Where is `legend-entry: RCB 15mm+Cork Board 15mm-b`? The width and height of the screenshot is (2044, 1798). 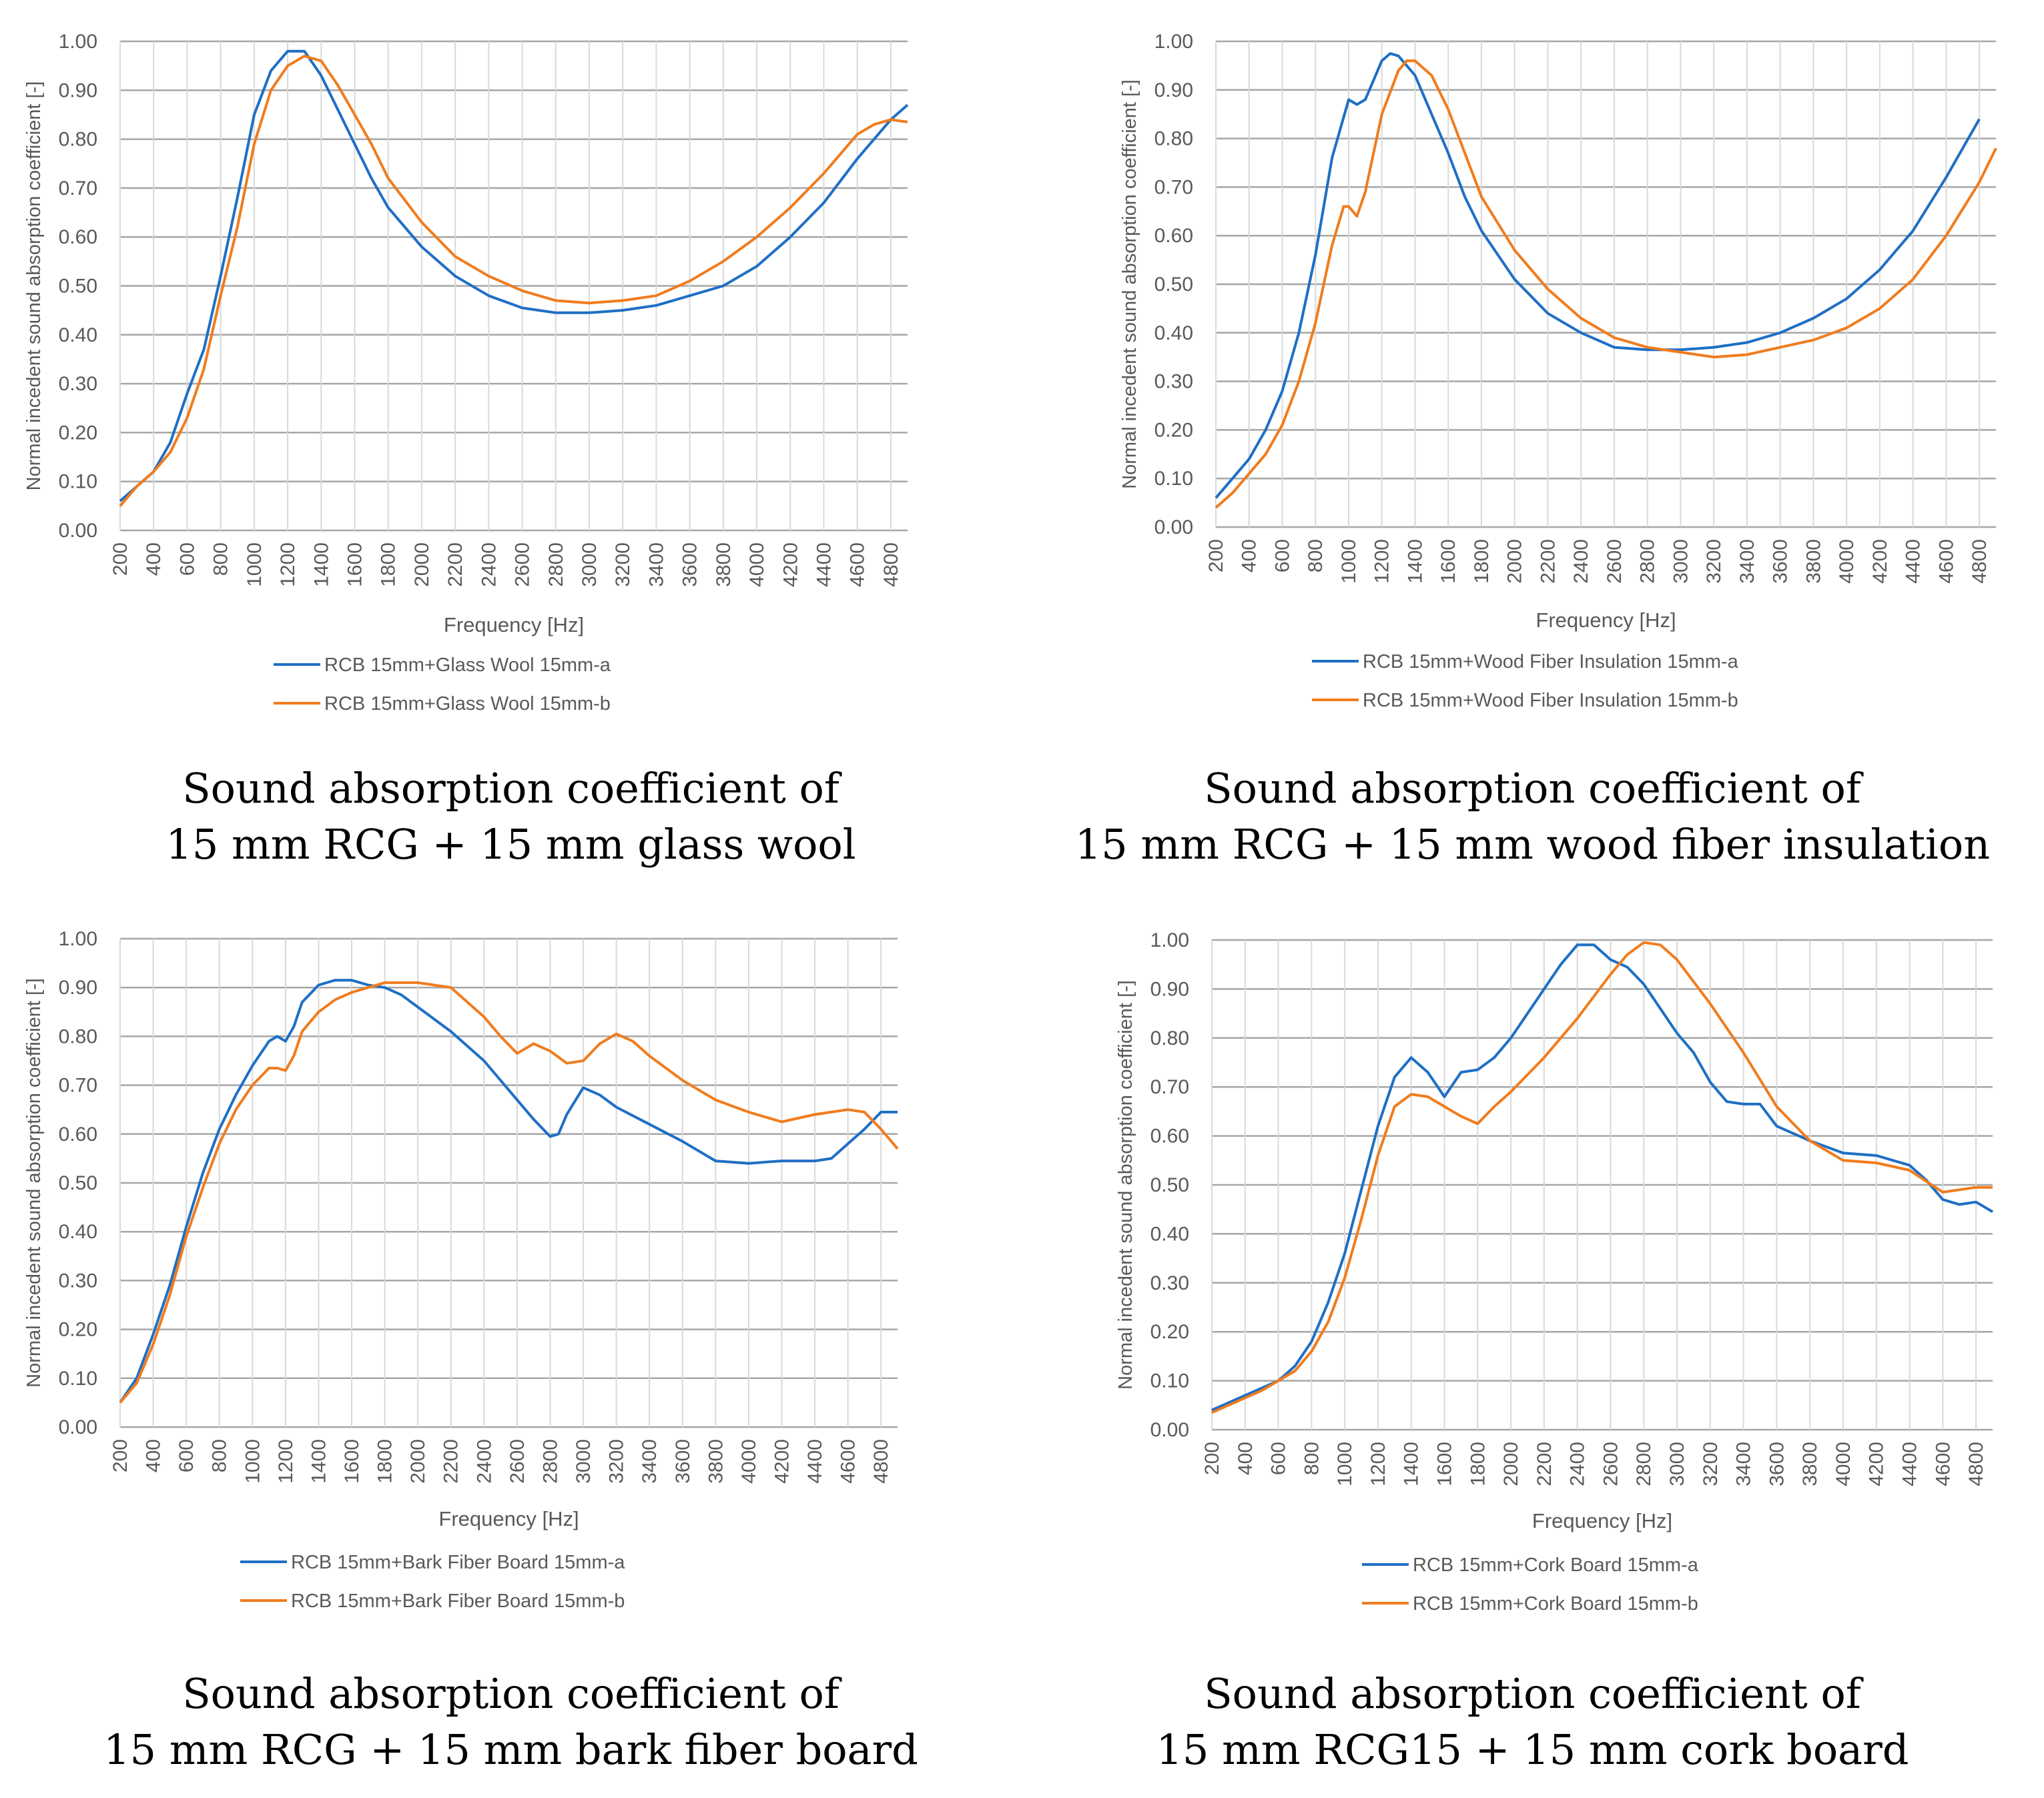
legend-entry: RCB 15mm+Cork Board 15mm-b is located at coordinates (1555, 1604).